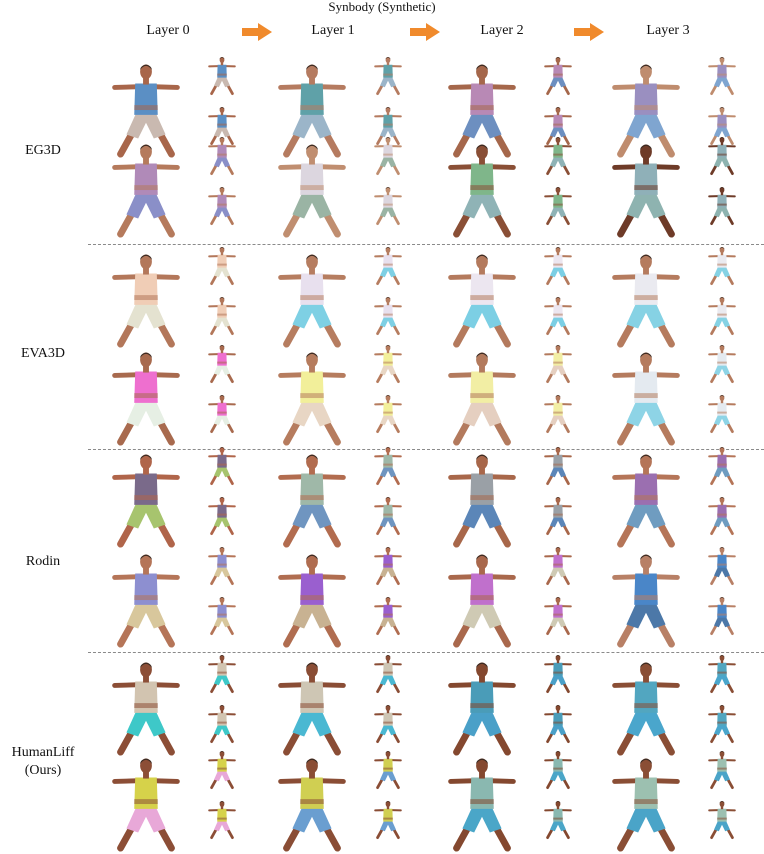 Image resolution: width=764 pixels, height=854 pixels. Describe the element at coordinates (333, 30) in the screenshot. I see `column-header-layer-1: Layer 1` at that location.